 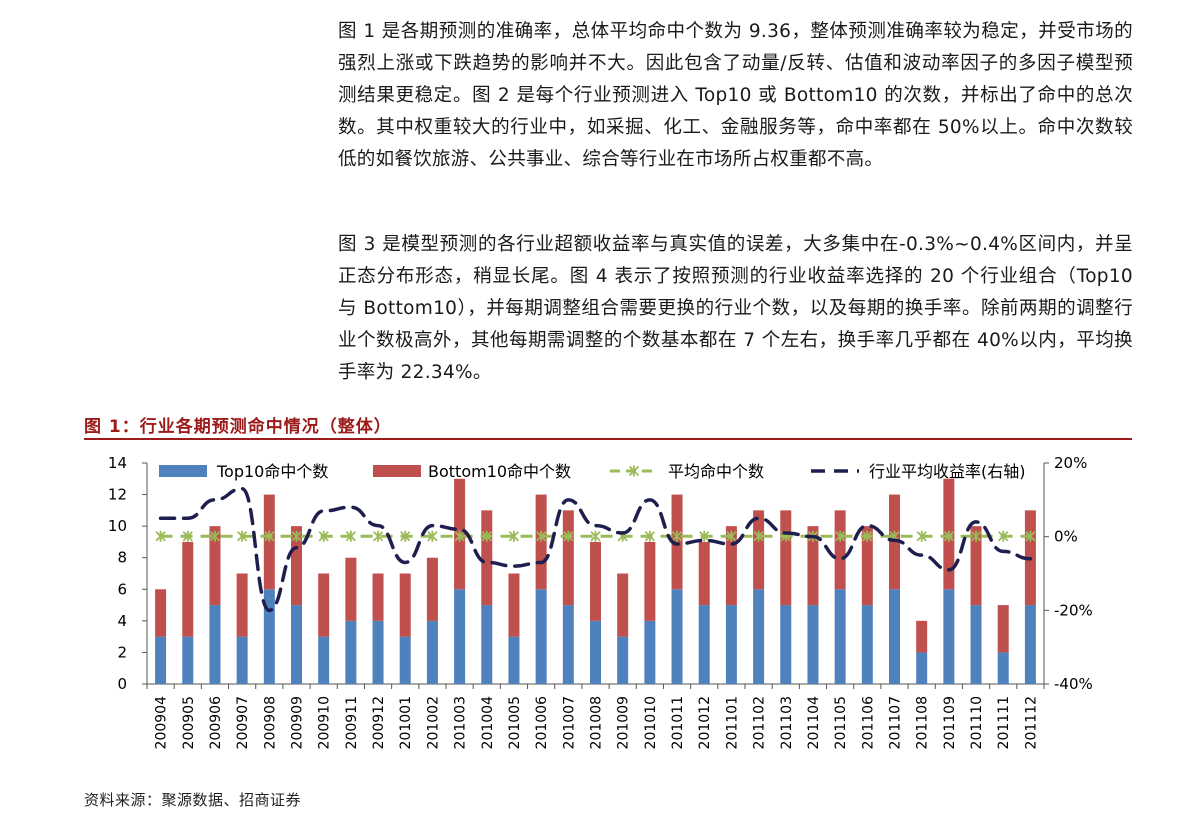 I want to click on x-tick-label: 201012, so click(x=705, y=722).